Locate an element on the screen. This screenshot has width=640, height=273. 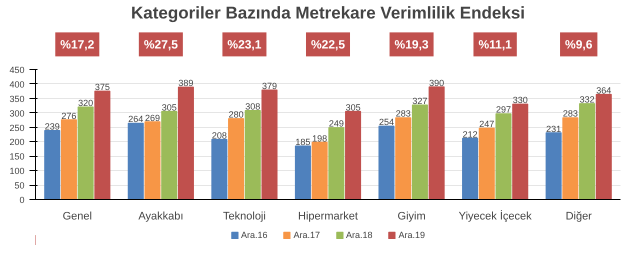
data-label: 330 is located at coordinates (520, 100).